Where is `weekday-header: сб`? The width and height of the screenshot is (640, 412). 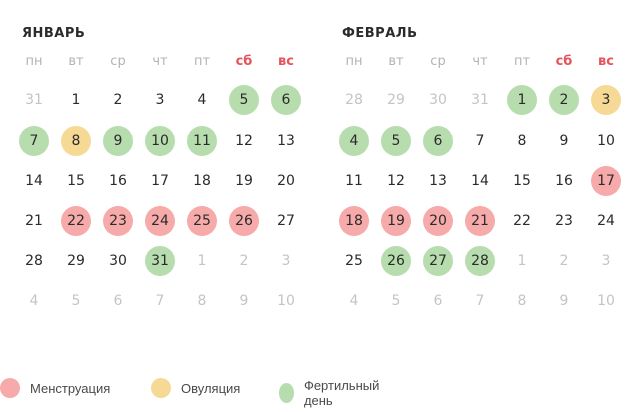 weekday-header: сб is located at coordinates (244, 61).